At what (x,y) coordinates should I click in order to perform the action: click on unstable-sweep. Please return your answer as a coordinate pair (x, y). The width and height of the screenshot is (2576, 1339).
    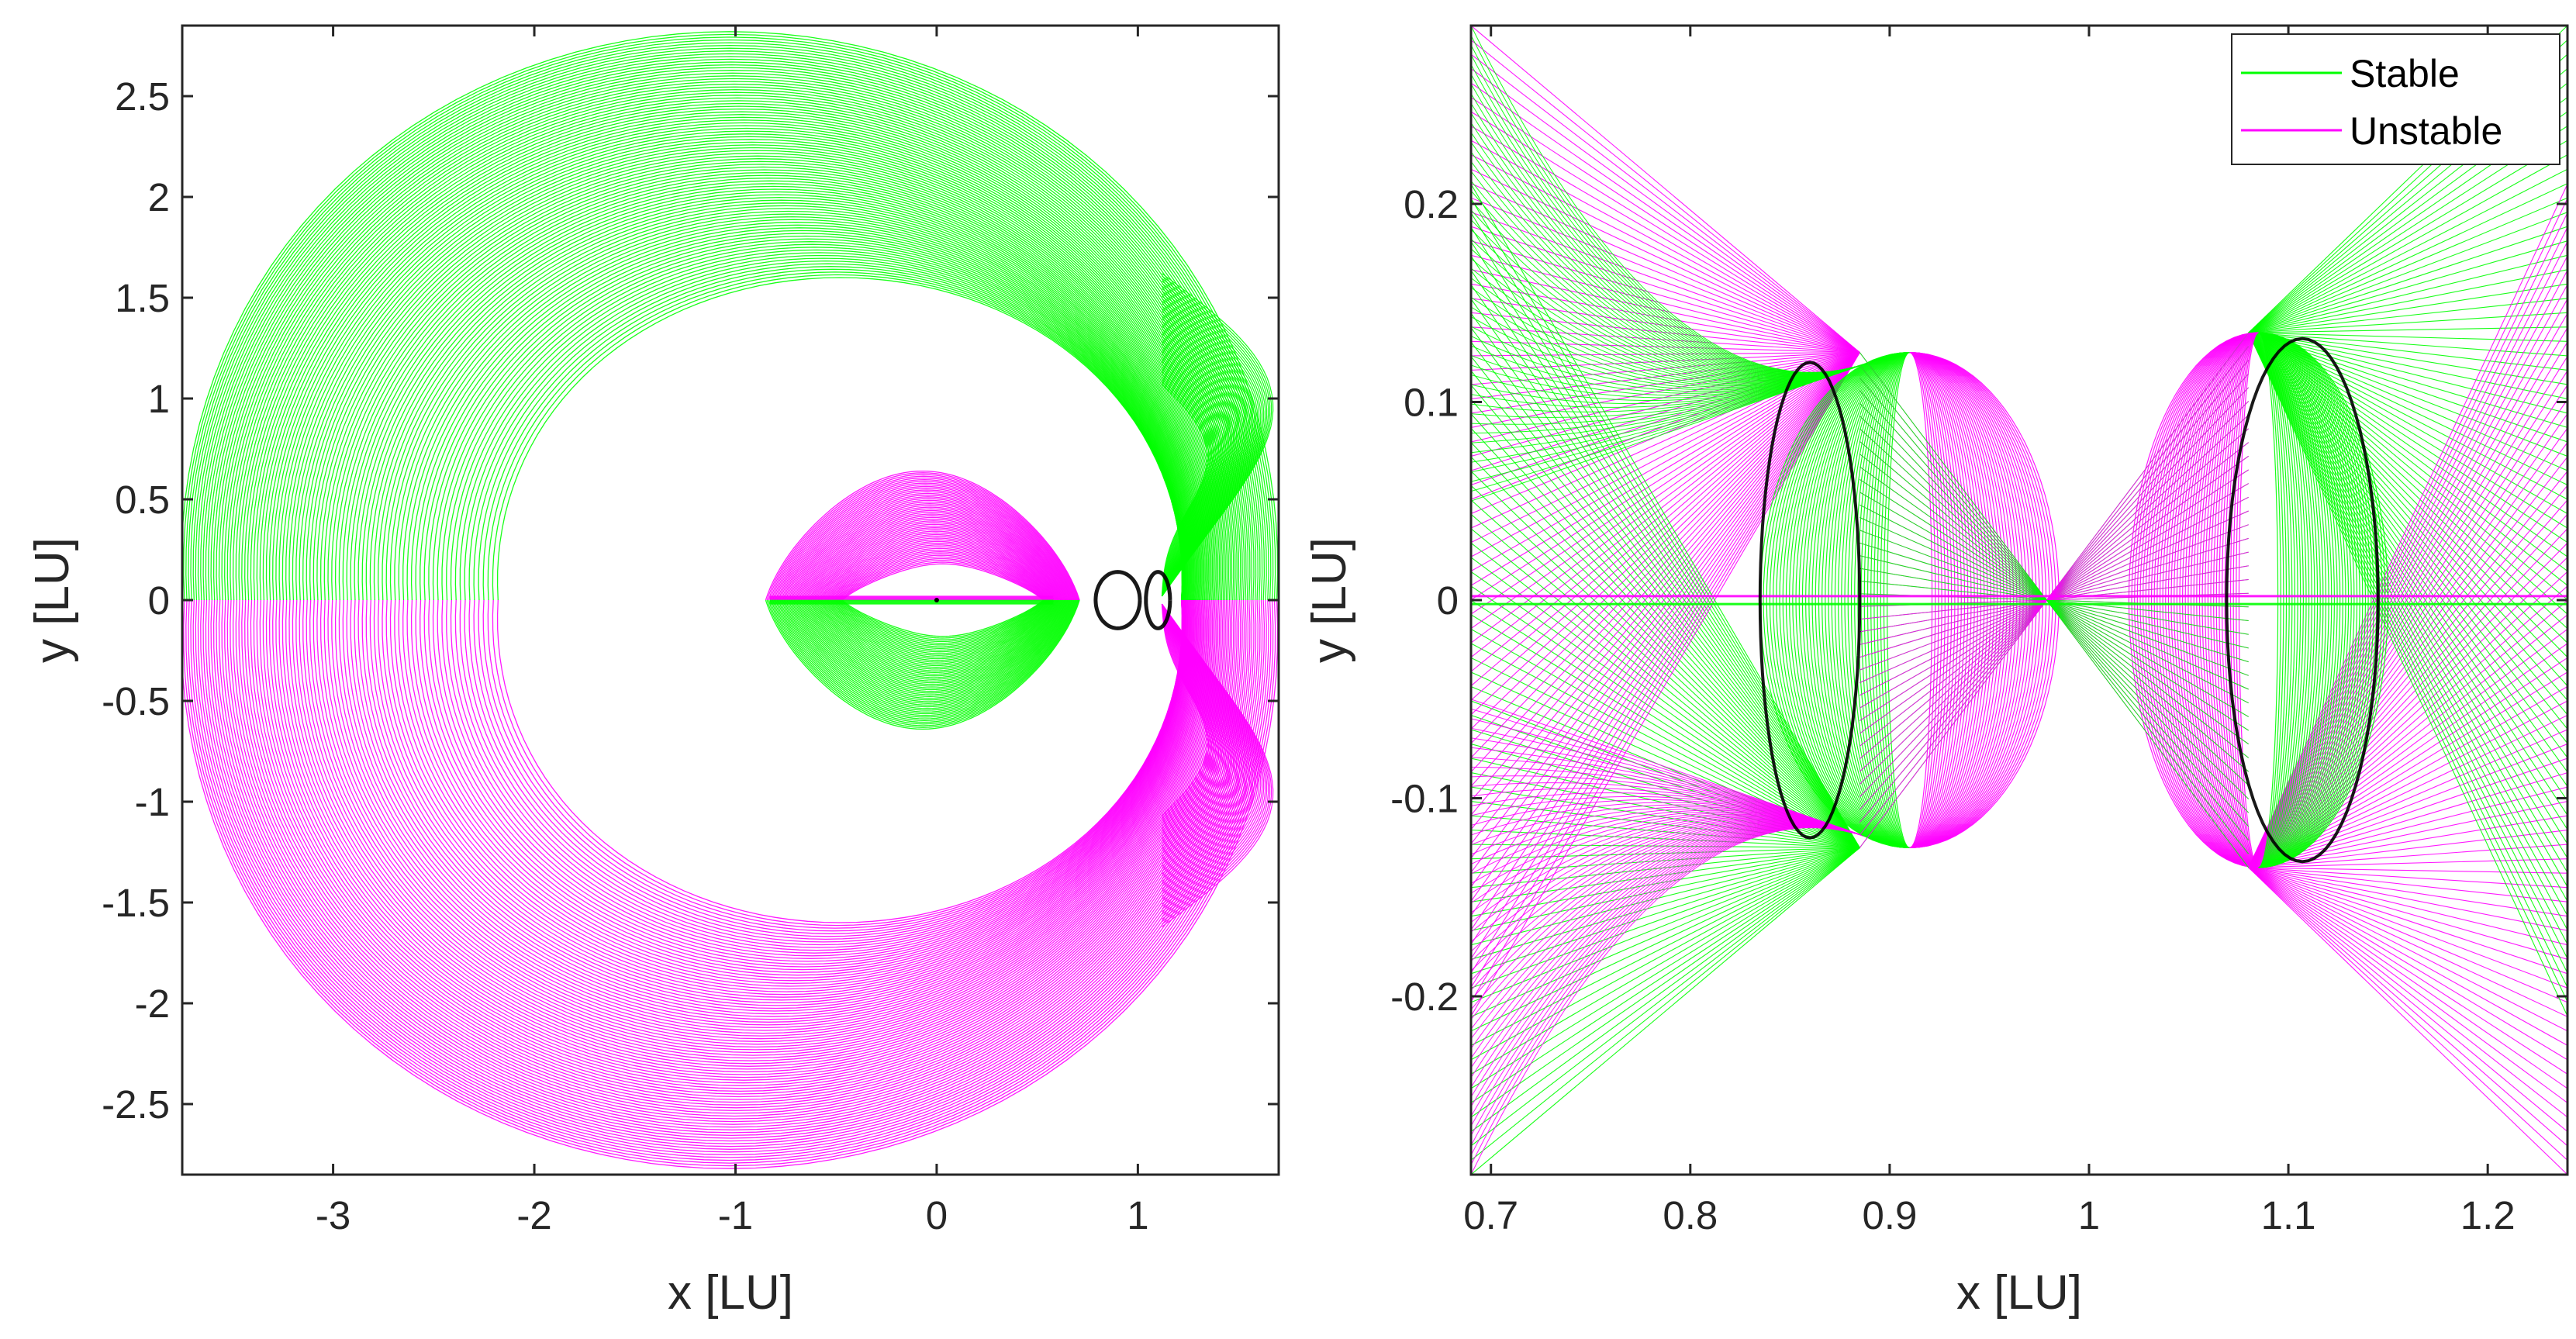
    Looking at the image, I should click on (1670, 921).